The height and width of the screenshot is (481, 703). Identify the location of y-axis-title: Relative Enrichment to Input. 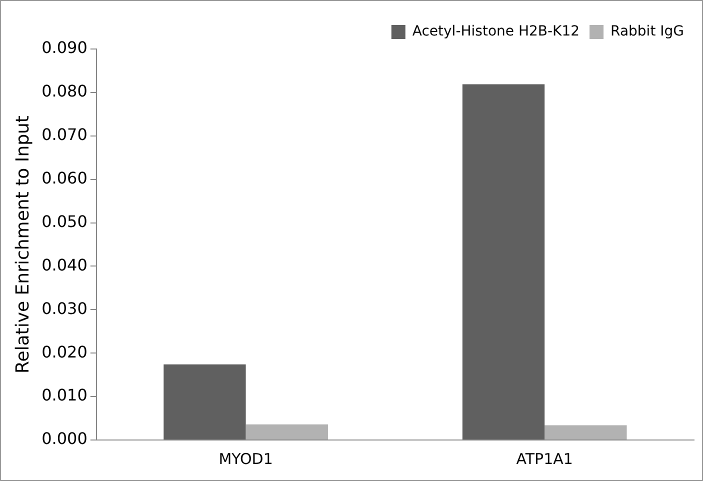
(23, 245).